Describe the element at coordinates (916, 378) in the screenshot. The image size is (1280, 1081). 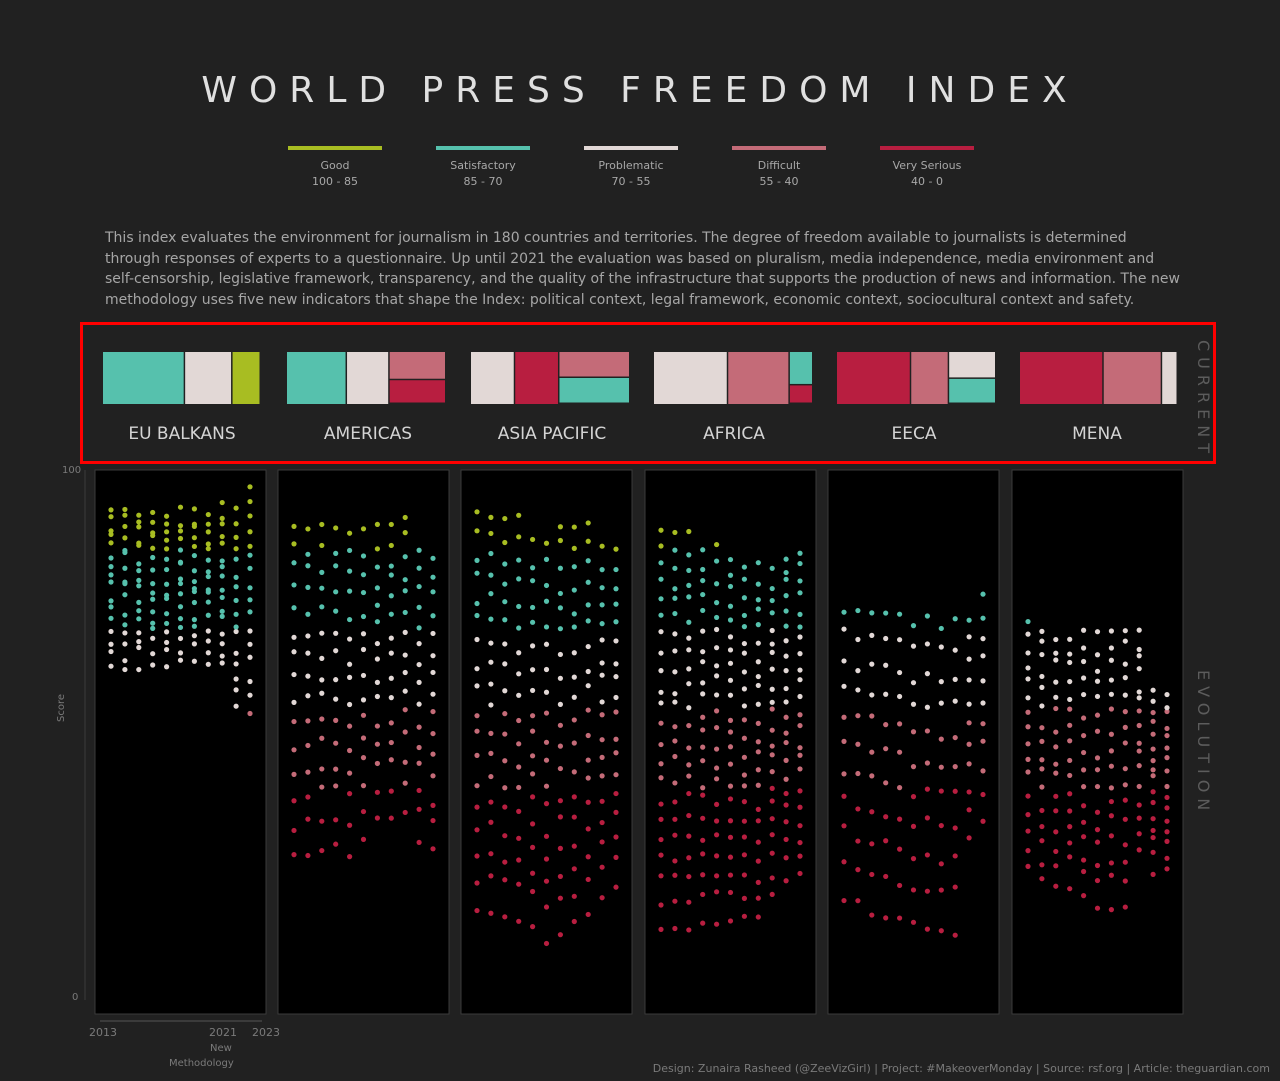
I see `treemap-eeca` at that location.